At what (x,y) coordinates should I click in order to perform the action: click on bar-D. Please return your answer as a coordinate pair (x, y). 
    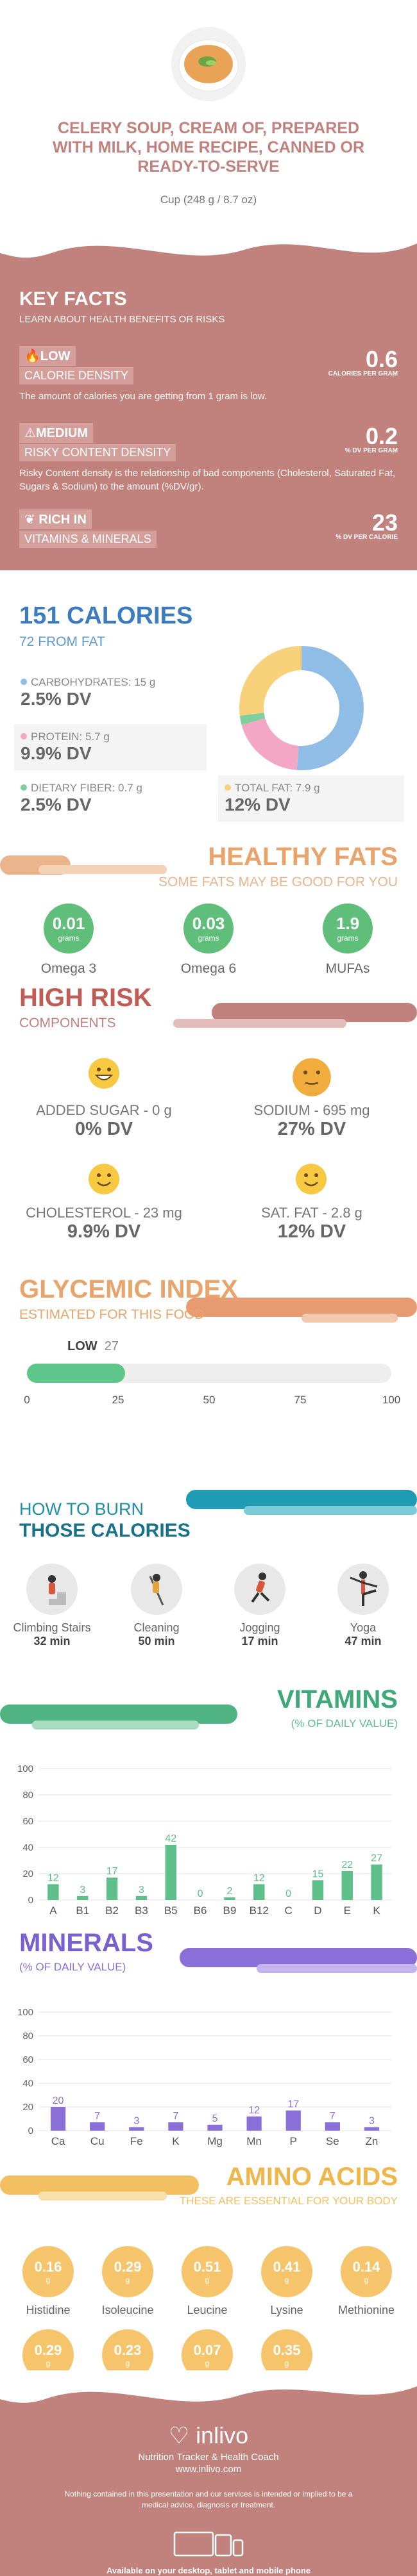
    Looking at the image, I should click on (318, 1890).